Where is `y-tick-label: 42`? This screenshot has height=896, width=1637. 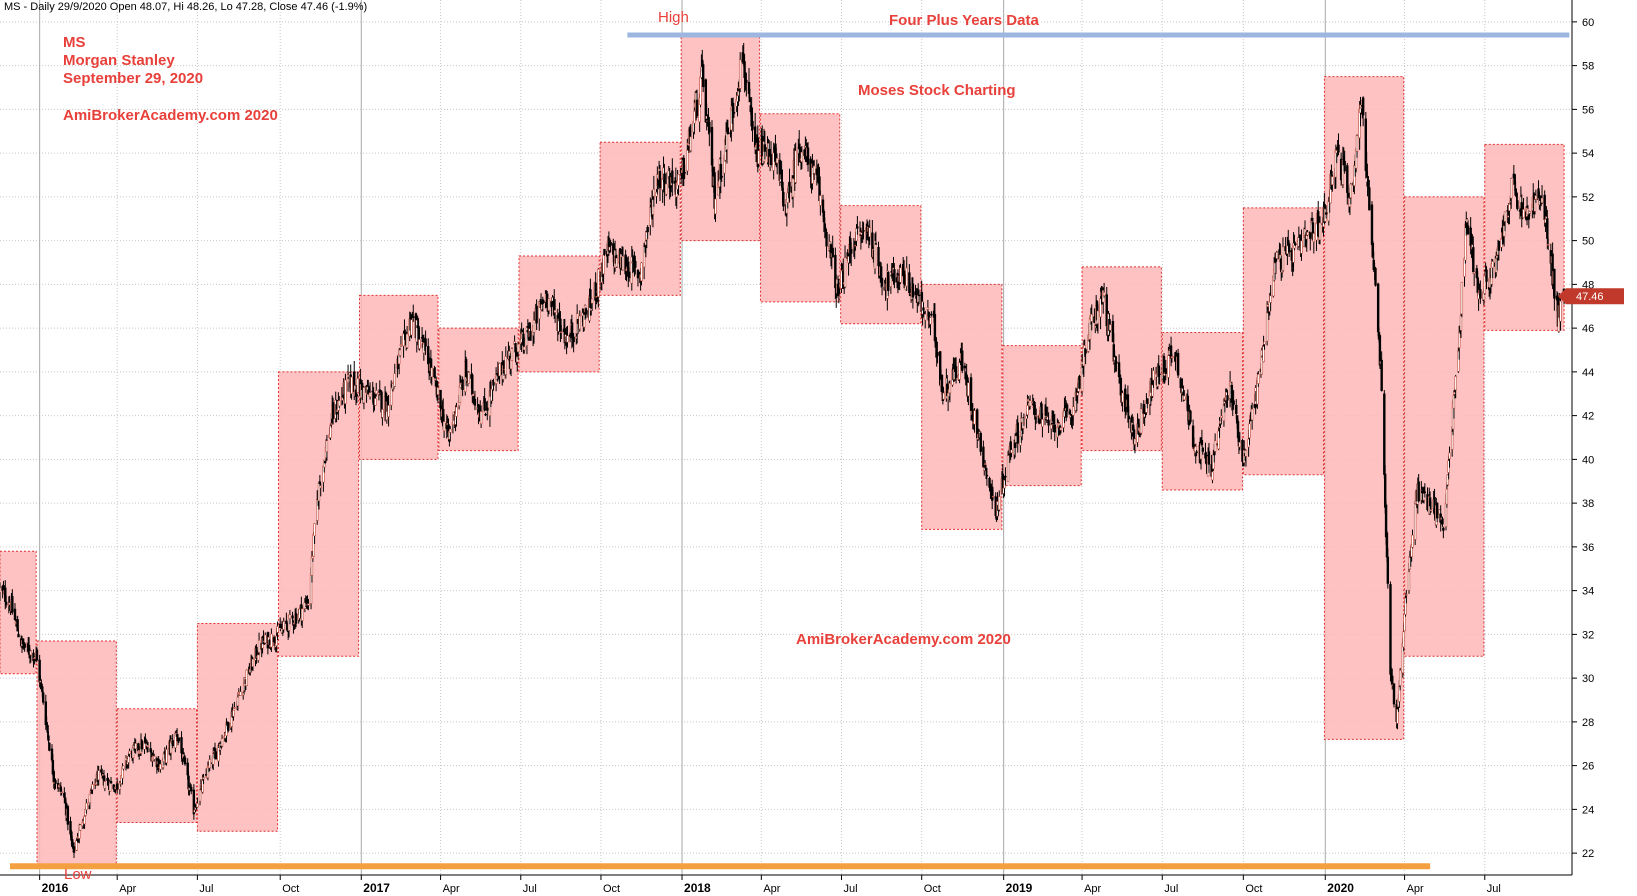 y-tick-label: 42 is located at coordinates (1588, 417).